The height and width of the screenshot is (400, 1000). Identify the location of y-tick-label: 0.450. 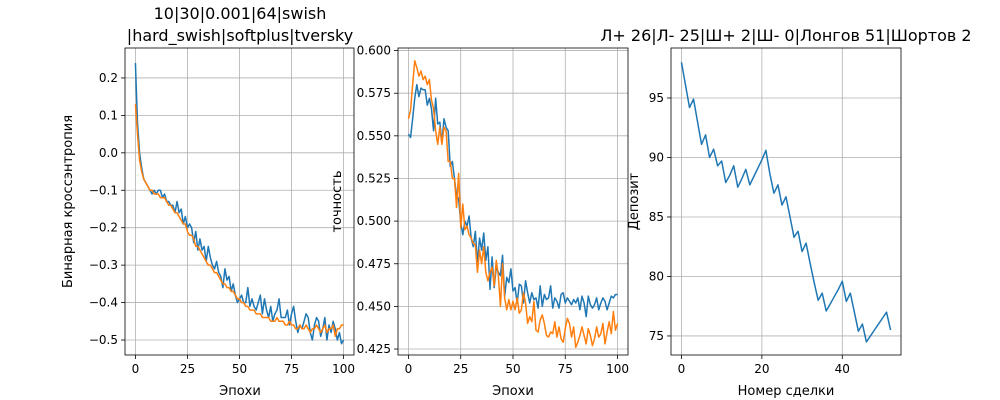
(374, 306).